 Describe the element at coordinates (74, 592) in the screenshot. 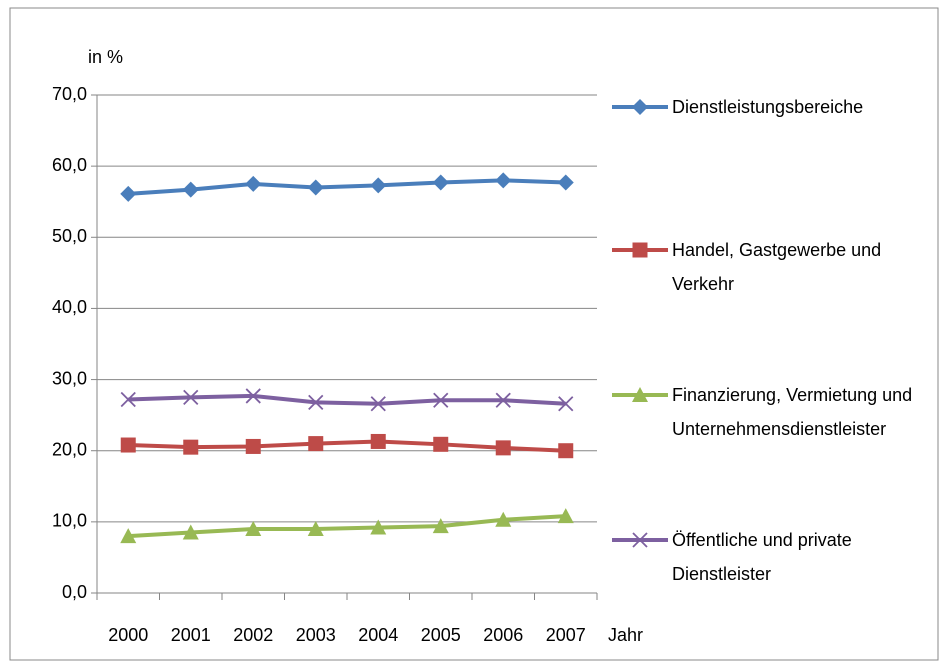

I see `y-tick-label: 0,0` at that location.